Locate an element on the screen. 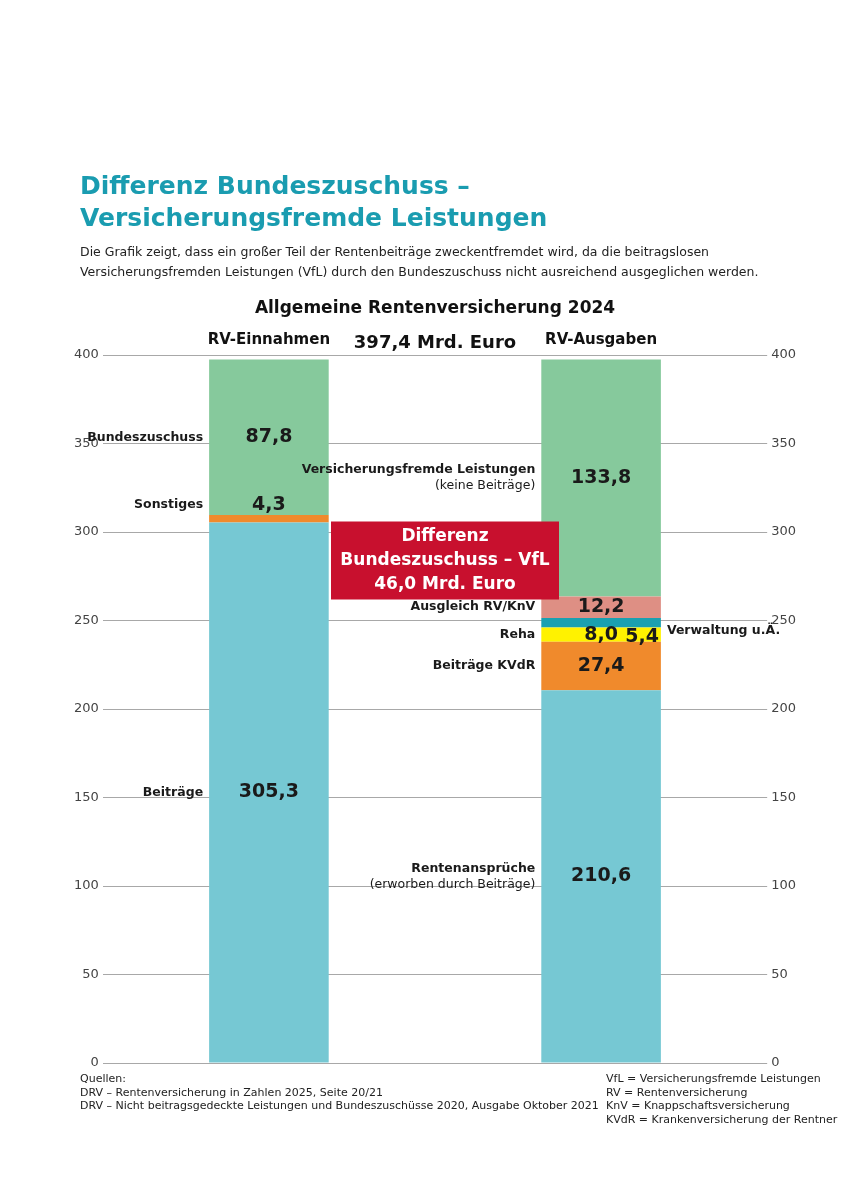  text: Allgemeine Rentenversicherung 2024 is located at coordinates (435, 307).